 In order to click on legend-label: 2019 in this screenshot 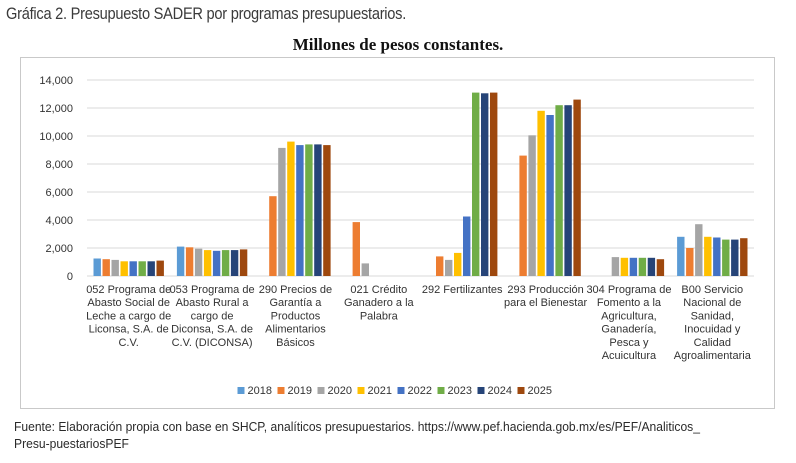, I will do `click(300, 391)`.